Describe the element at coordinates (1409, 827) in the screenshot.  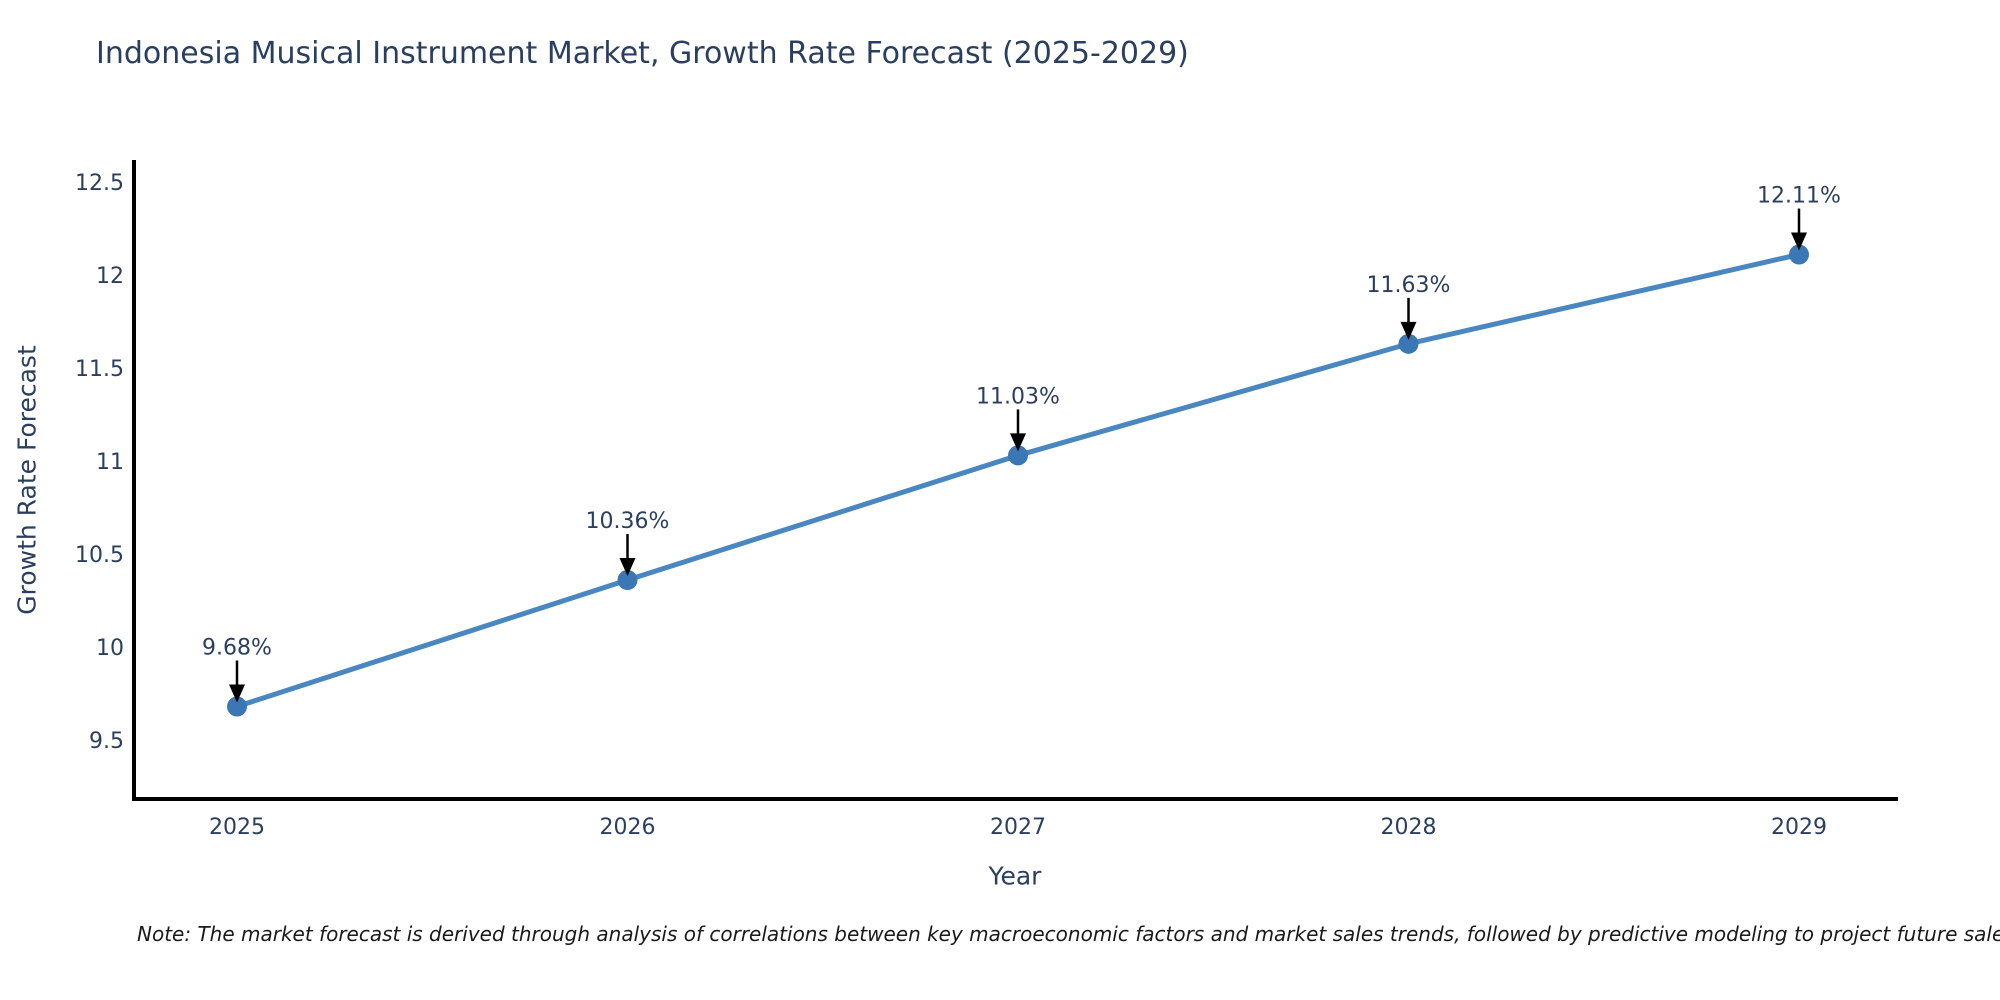
I see `x-tick-label: 2028` at that location.